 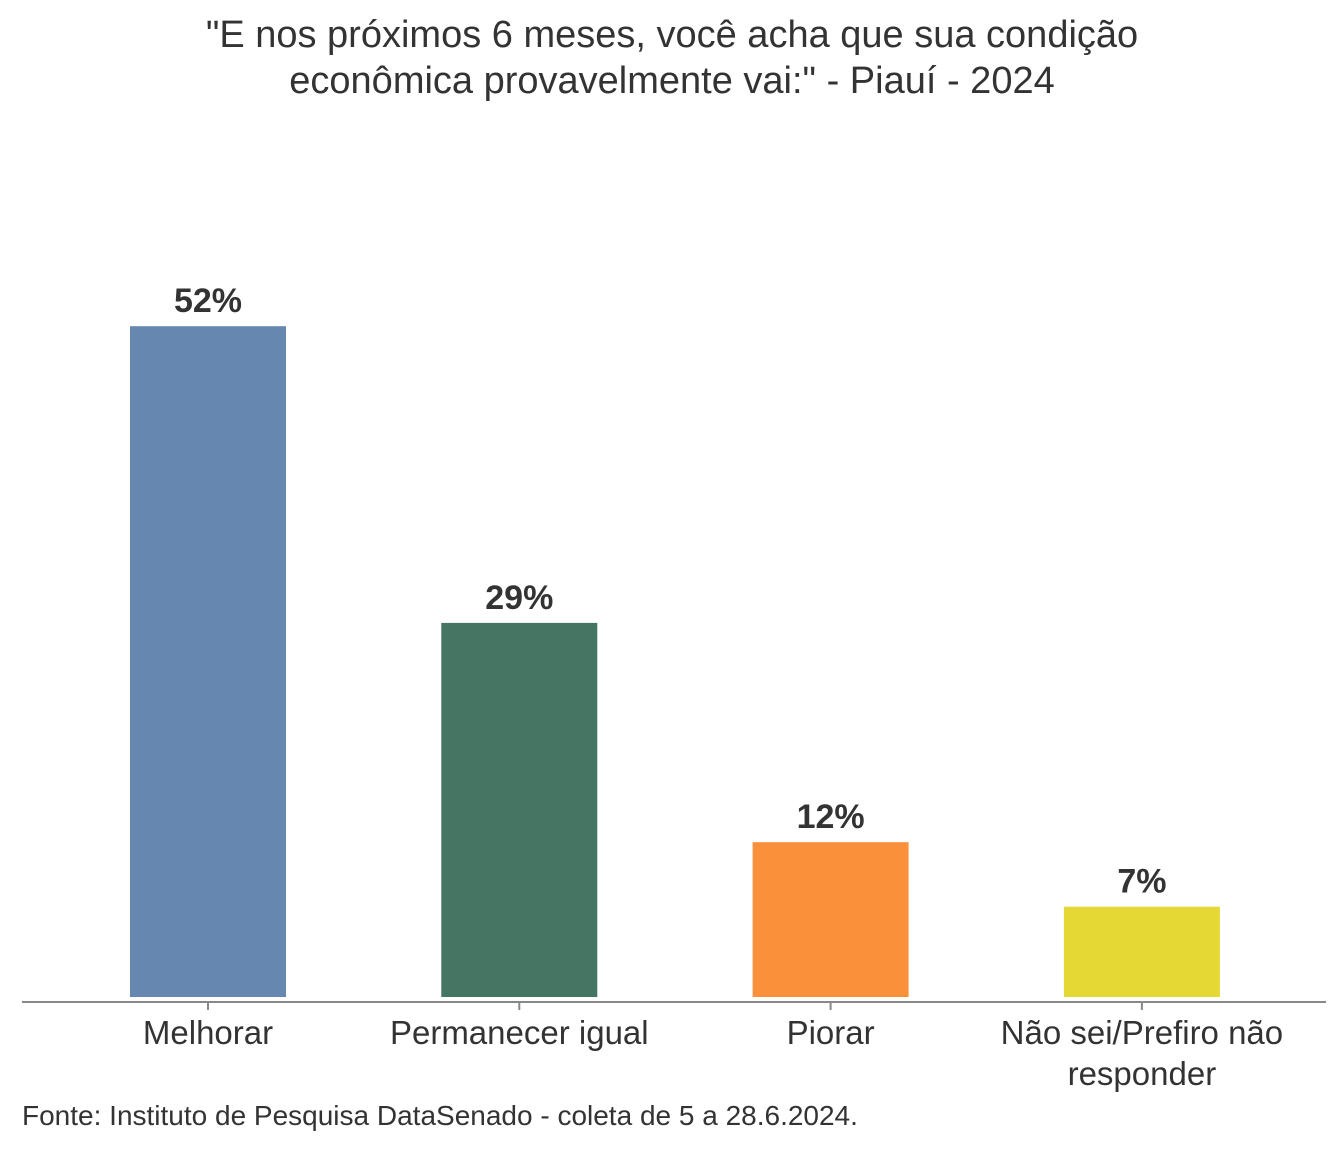 What do you see at coordinates (519, 598) in the screenshot?
I see `bar-value-label-1: 29%` at bounding box center [519, 598].